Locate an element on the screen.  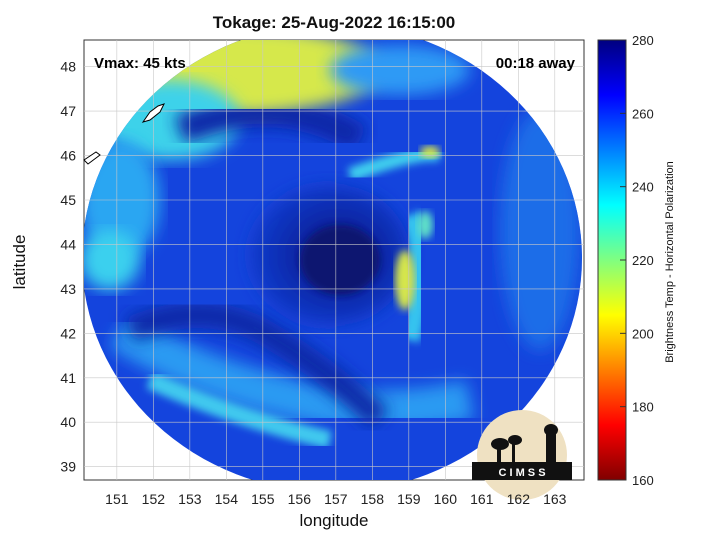
vmax-annotation: Vmax: 45 kts is located at coordinates (140, 63).